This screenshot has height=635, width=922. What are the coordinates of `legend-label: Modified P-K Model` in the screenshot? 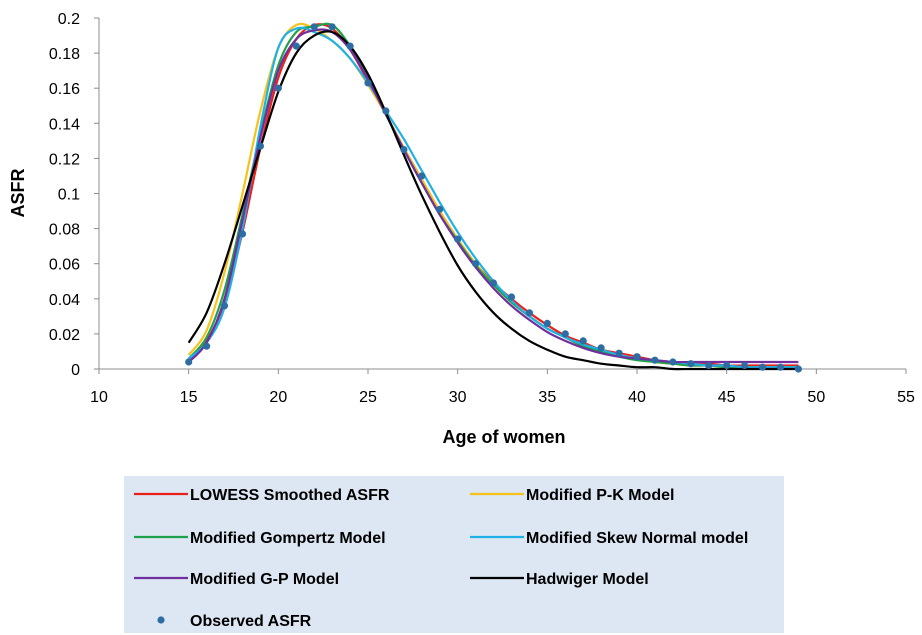 It's located at (600, 495).